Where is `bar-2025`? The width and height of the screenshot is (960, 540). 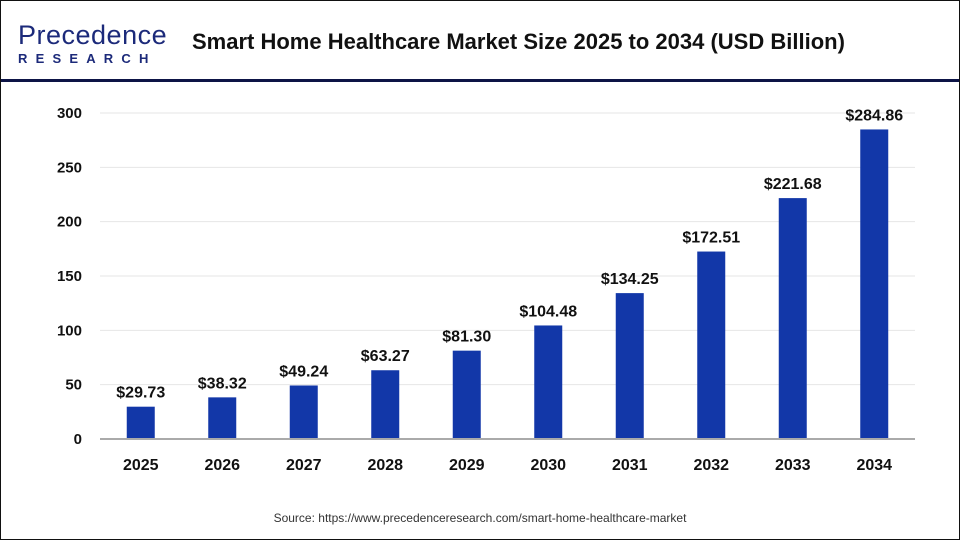
bar-2025 is located at coordinates (140, 422).